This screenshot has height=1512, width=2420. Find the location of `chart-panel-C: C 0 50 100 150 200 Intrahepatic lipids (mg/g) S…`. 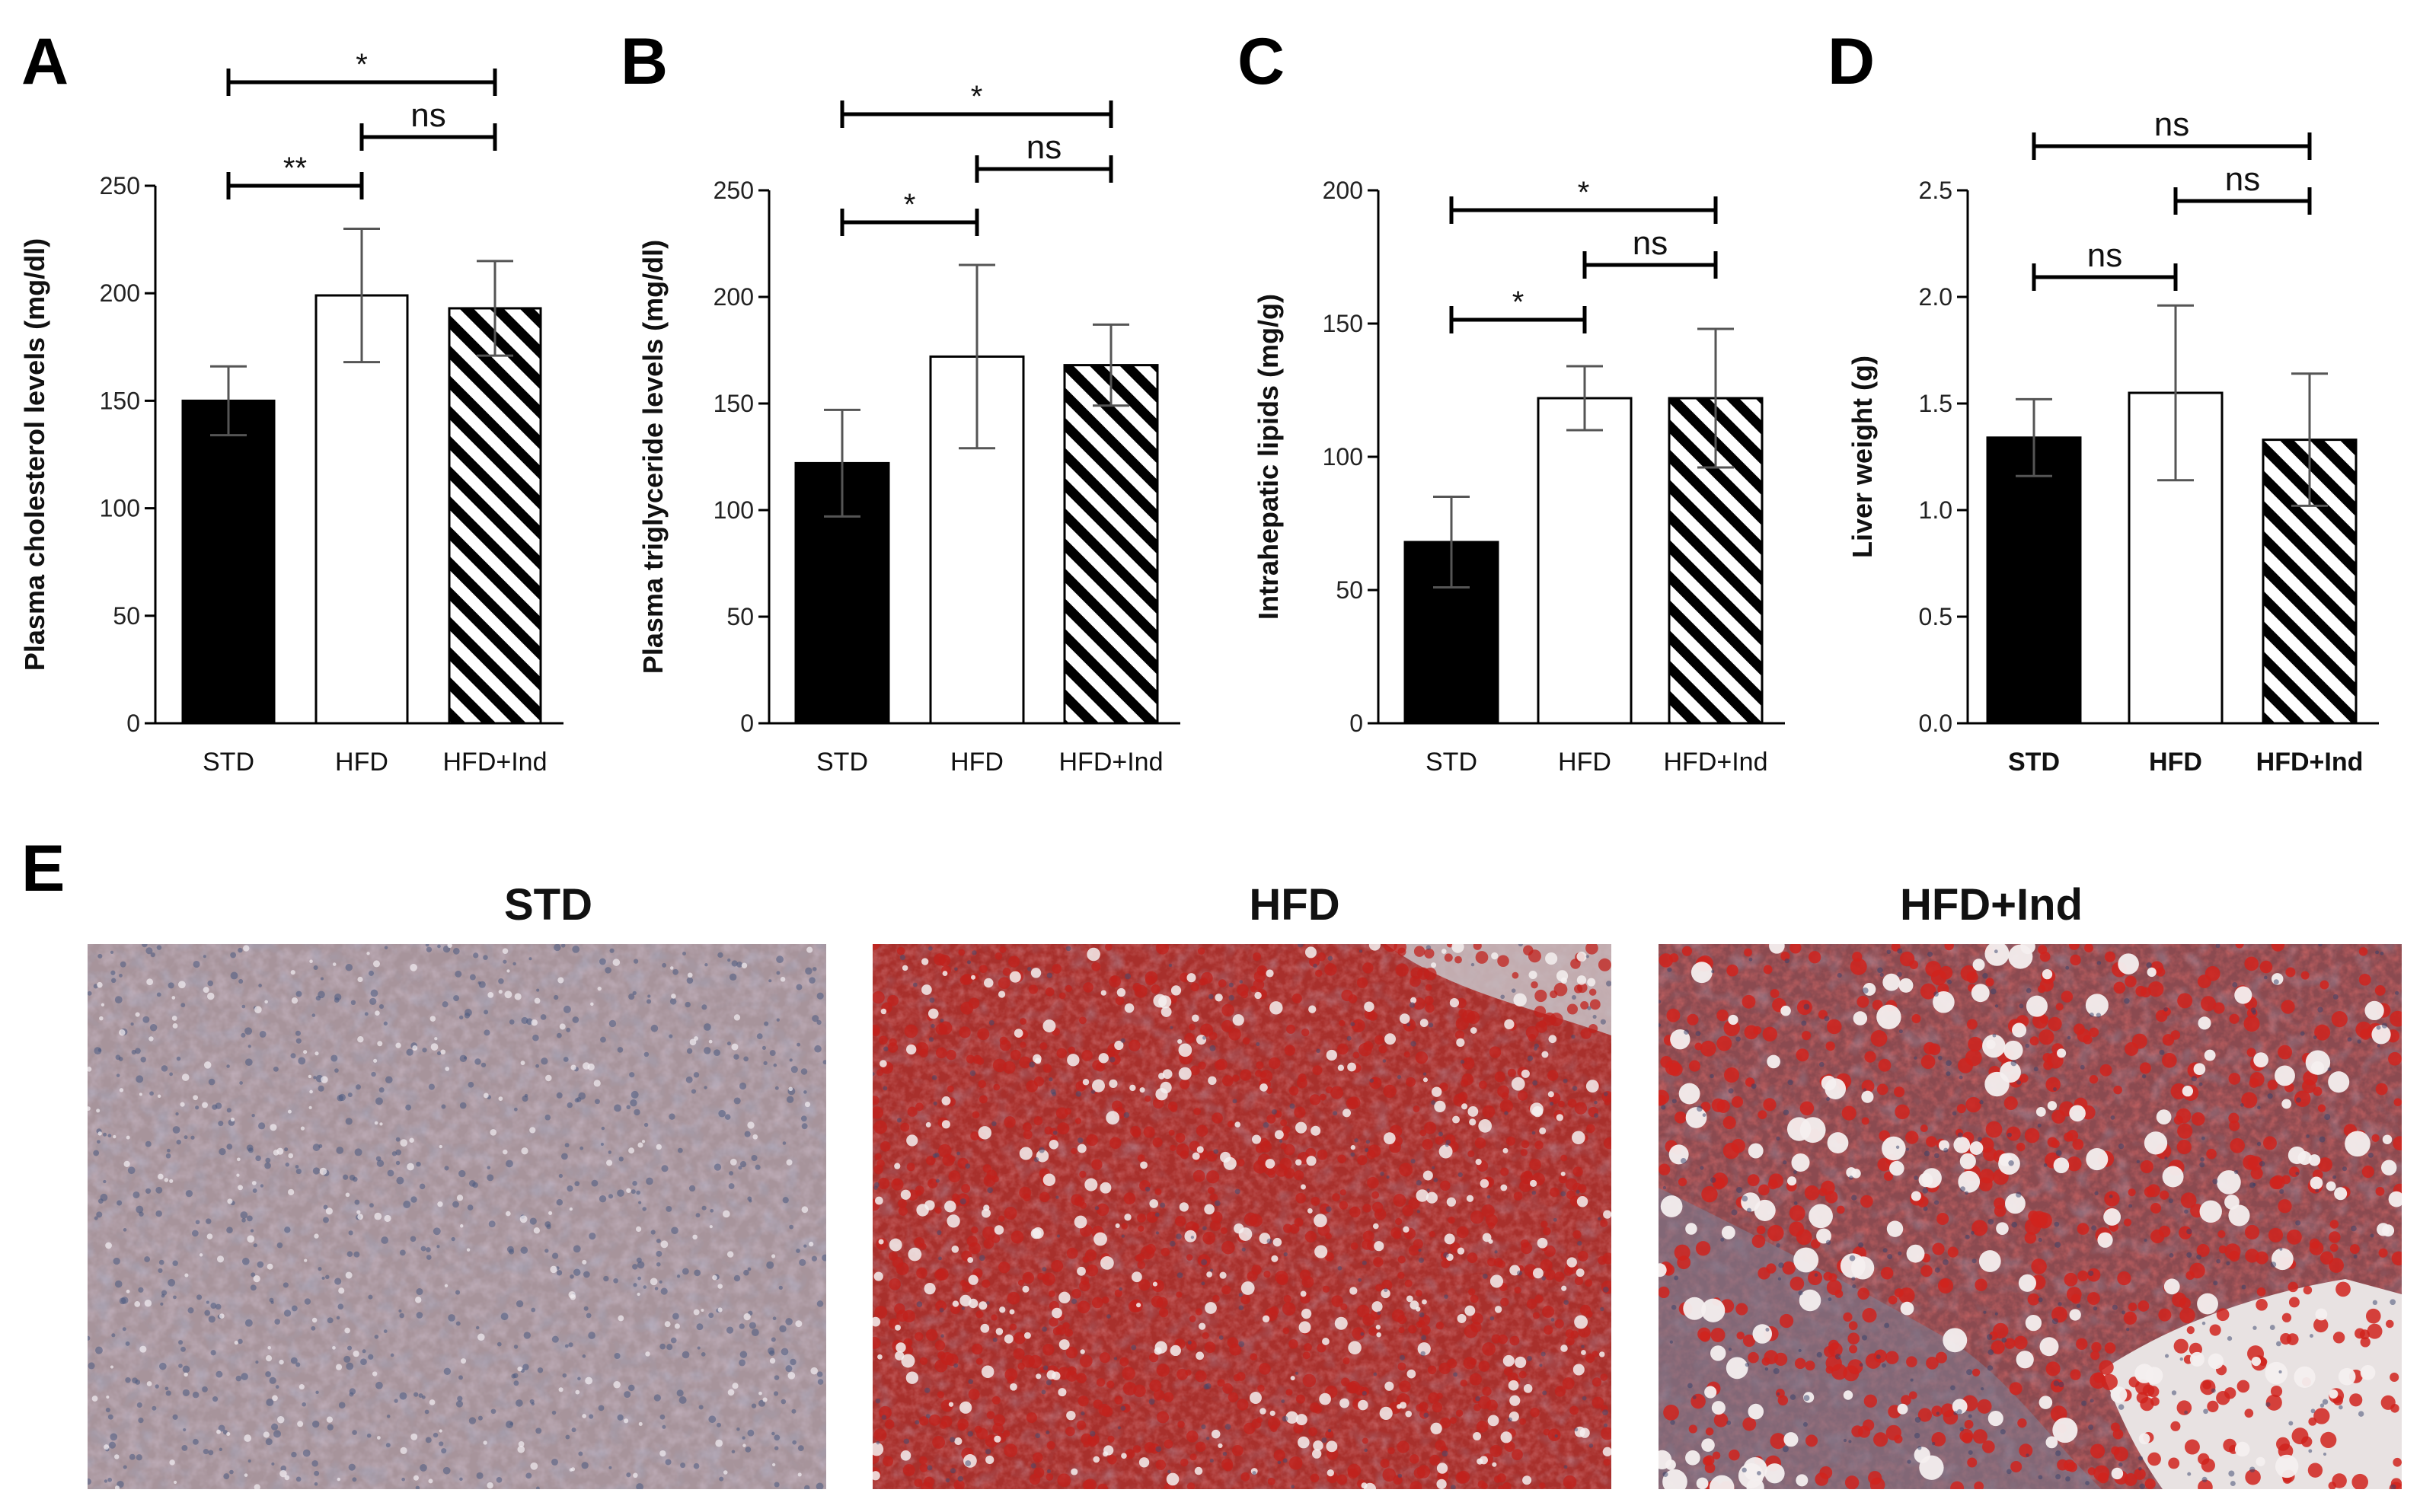

chart-panel-C: C 0 50 100 150 200 Intrahepatic lipids (mg/g) S… is located at coordinates (1511, 401).